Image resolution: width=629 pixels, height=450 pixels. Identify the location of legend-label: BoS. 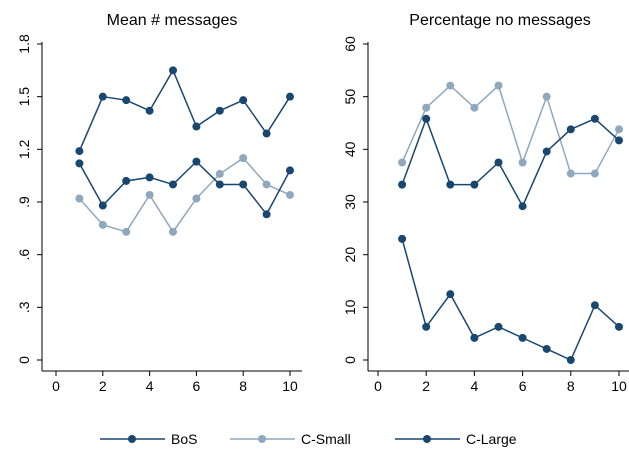
(184, 439).